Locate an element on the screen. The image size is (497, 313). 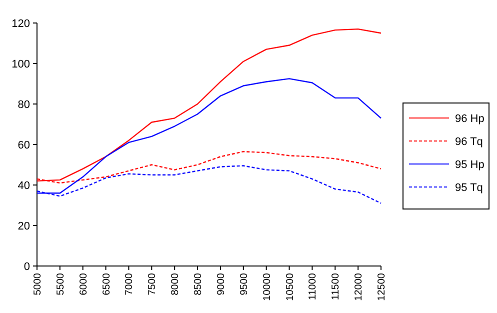
x-tick-label: 9500 is located at coordinates (244, 284).